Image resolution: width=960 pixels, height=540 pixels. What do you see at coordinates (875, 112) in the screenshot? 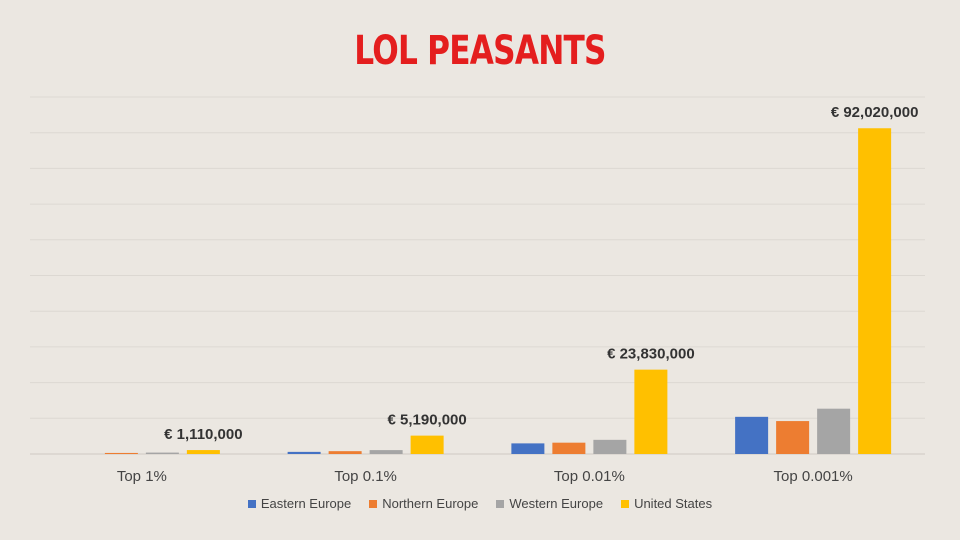
I see `data-label: € 92,020,000` at bounding box center [875, 112].